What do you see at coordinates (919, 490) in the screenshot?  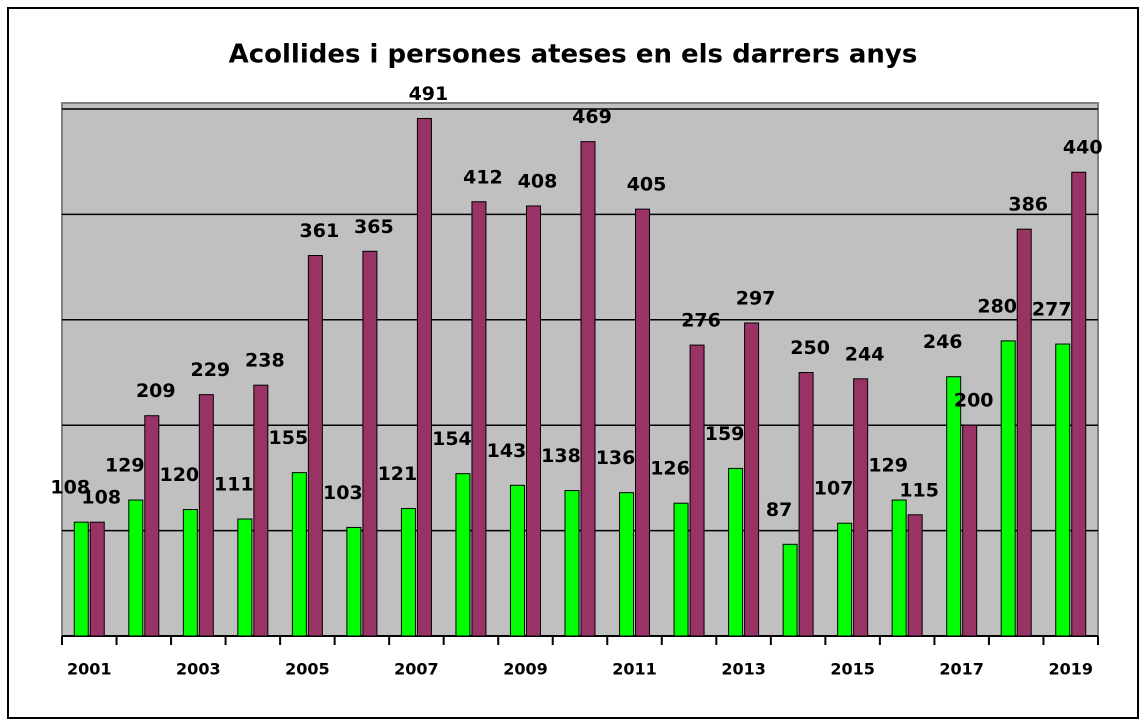 I see `data-label: 115` at bounding box center [919, 490].